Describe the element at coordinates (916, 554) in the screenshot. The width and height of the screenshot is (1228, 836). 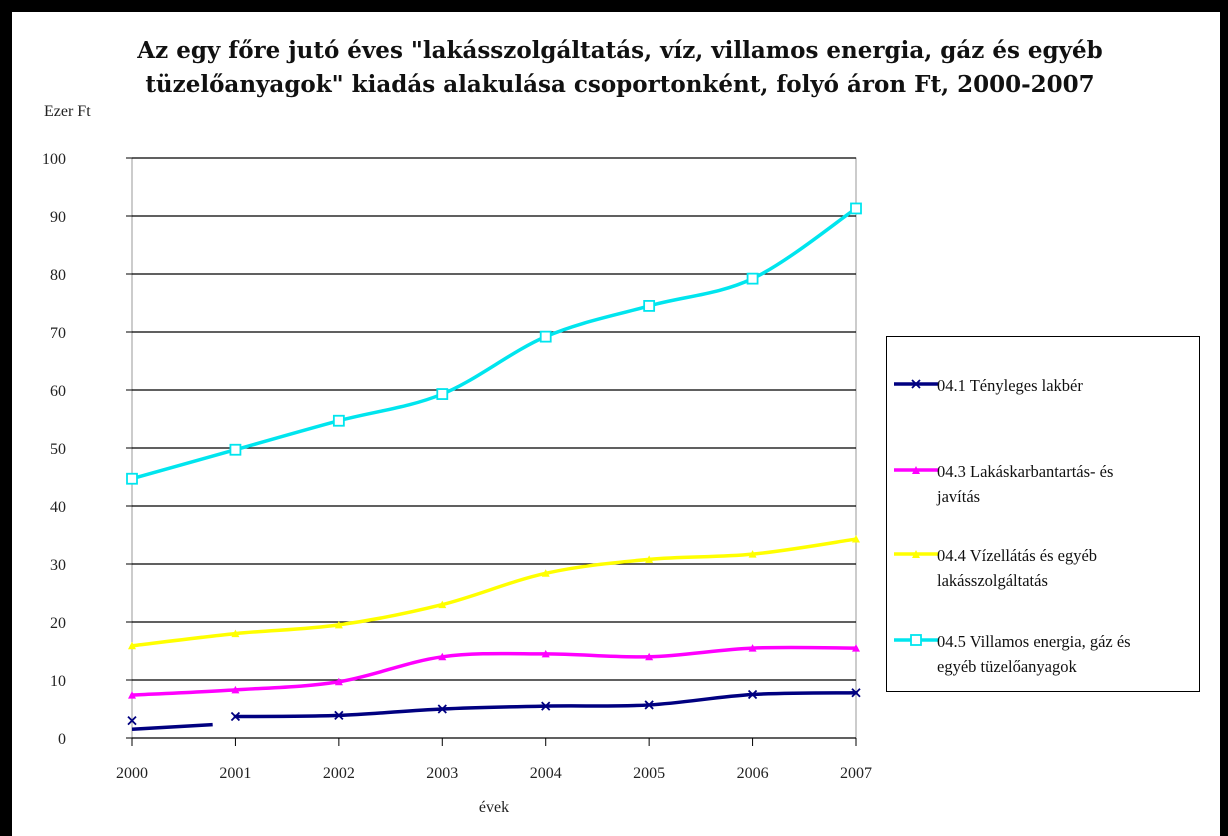
I see `legend-key-vizellatas` at that location.